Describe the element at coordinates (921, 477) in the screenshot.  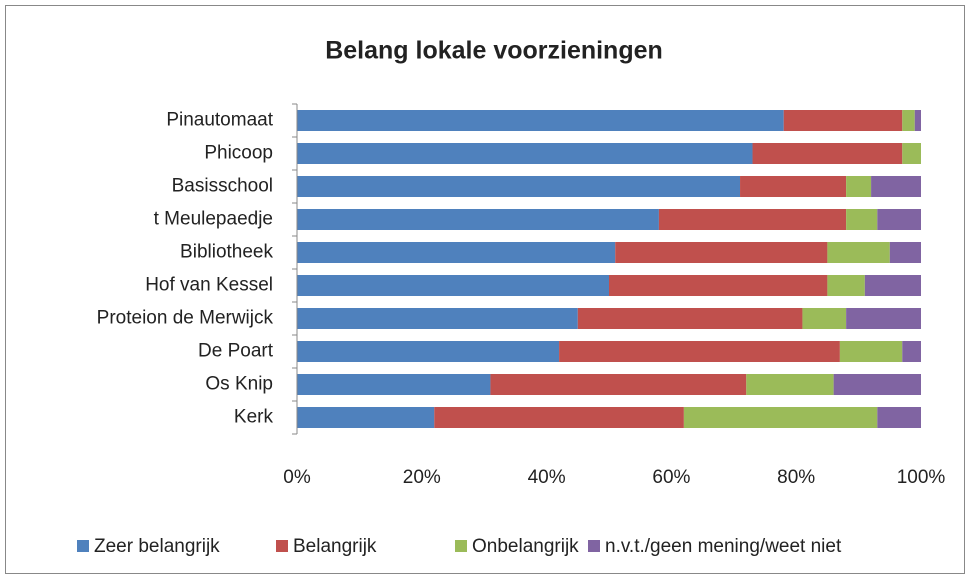
I see `x-tick-label: 100%` at that location.